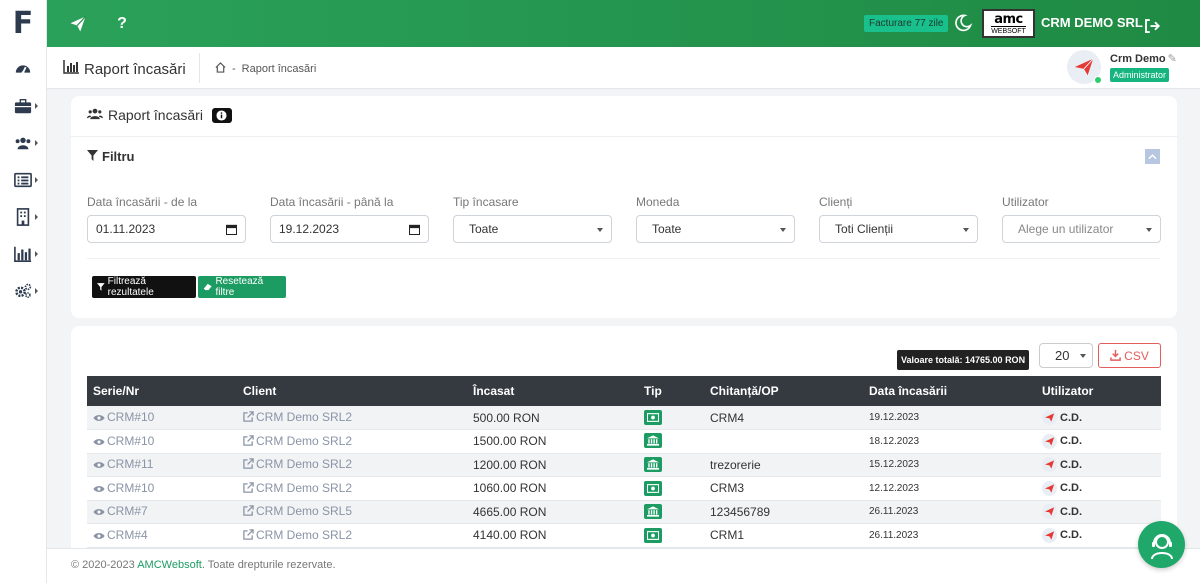  What do you see at coordinates (1143, 58) in the screenshot?
I see `user-name: Crm Demo ✎` at bounding box center [1143, 58].